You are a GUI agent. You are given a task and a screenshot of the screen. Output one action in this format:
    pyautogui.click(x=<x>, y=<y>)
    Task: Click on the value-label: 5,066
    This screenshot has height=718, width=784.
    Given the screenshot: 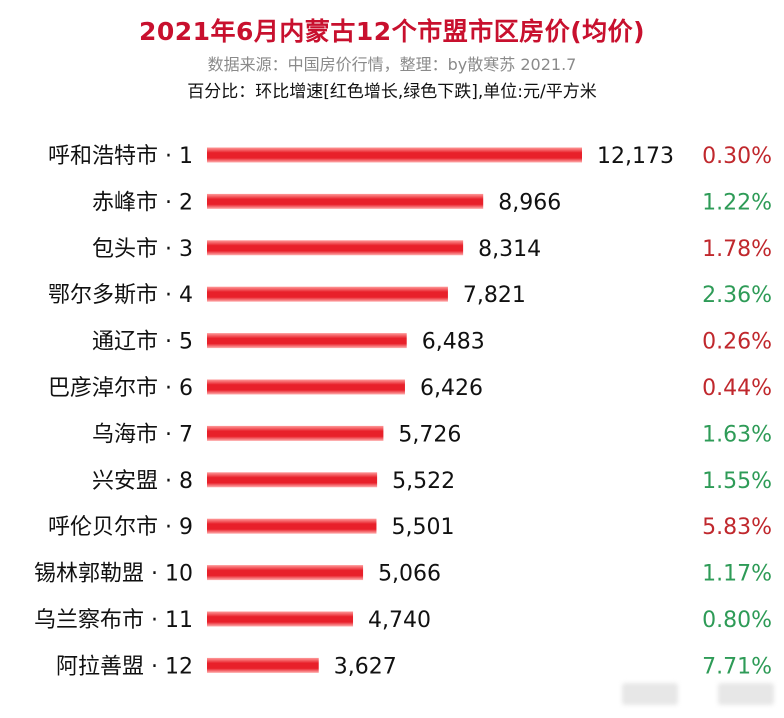 What is the action you would take?
    pyautogui.click(x=409, y=574)
    